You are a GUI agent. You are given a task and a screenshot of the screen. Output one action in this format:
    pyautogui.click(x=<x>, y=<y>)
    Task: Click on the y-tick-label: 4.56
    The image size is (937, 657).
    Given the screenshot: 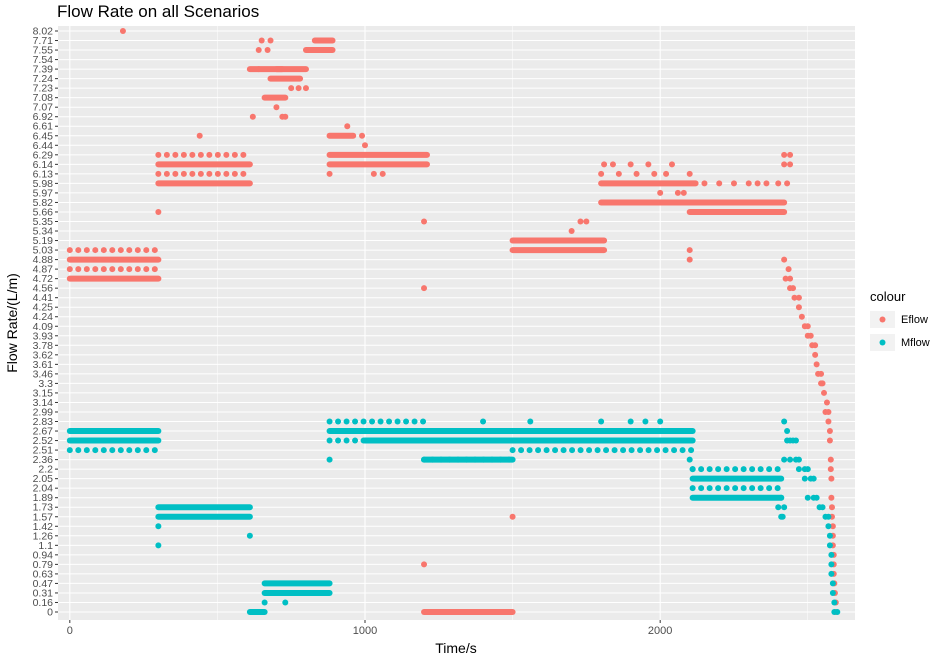 What is the action you would take?
    pyautogui.click(x=43, y=289)
    